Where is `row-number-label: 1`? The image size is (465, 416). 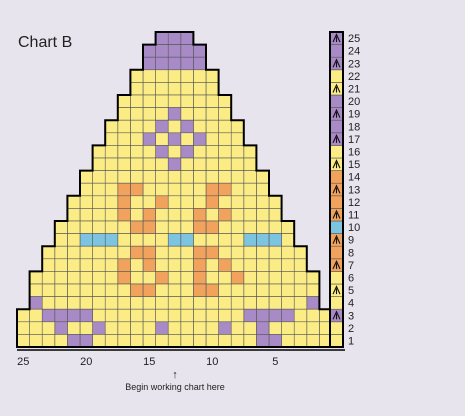 row-number-label: 1 is located at coordinates (351, 342).